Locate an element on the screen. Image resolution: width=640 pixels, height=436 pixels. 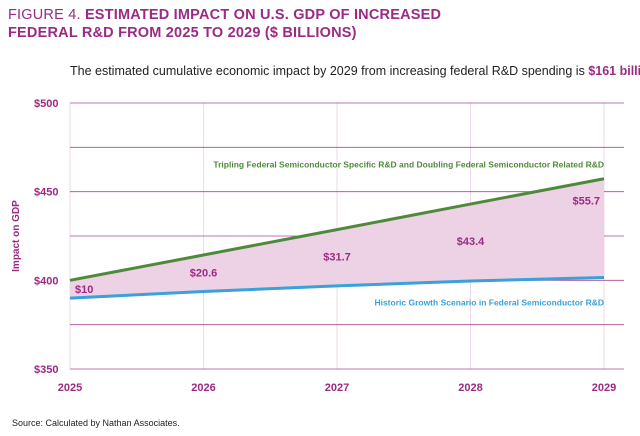
subtitle-highlight: $161 billion is located at coordinates (614, 71).